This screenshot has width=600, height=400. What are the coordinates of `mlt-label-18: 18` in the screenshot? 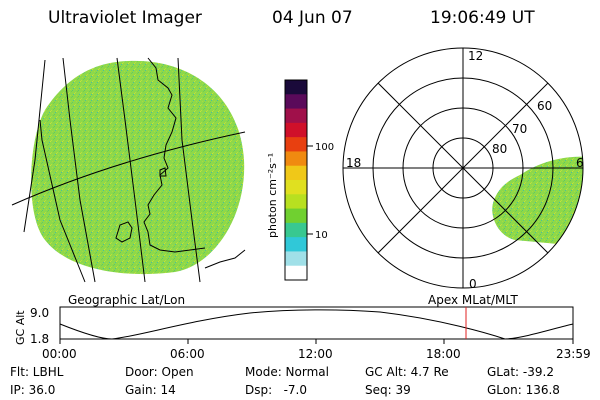 It's located at (353, 163).